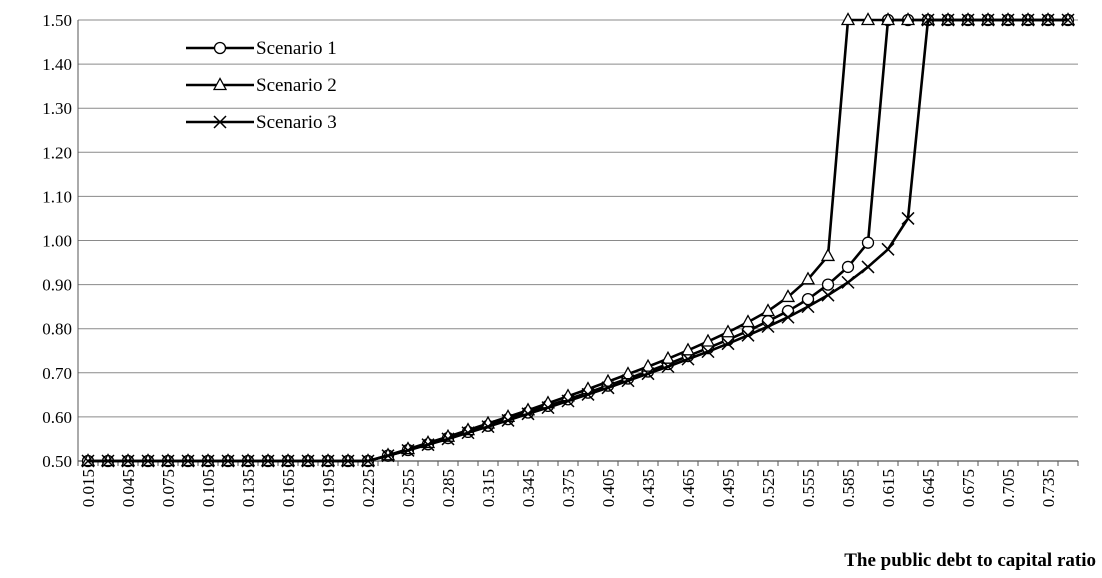  Describe the element at coordinates (808, 488) in the screenshot. I see `x-tick-label: 0.555` at that location.